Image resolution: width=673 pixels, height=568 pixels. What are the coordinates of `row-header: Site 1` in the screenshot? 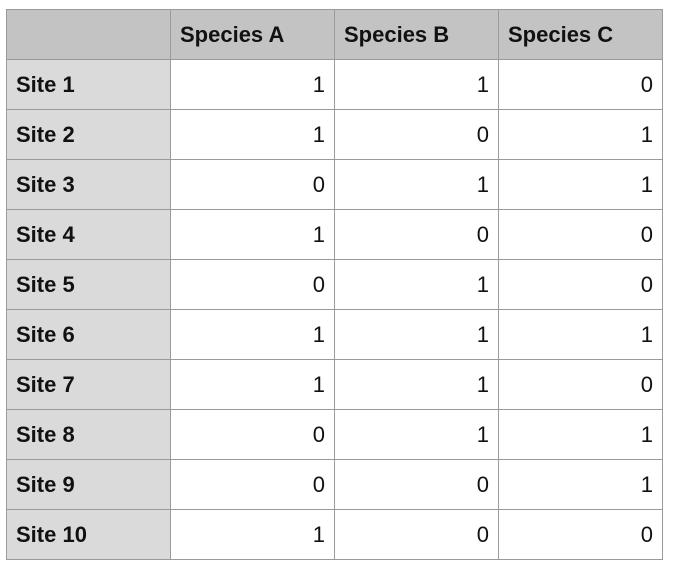 It's located at (88, 84).